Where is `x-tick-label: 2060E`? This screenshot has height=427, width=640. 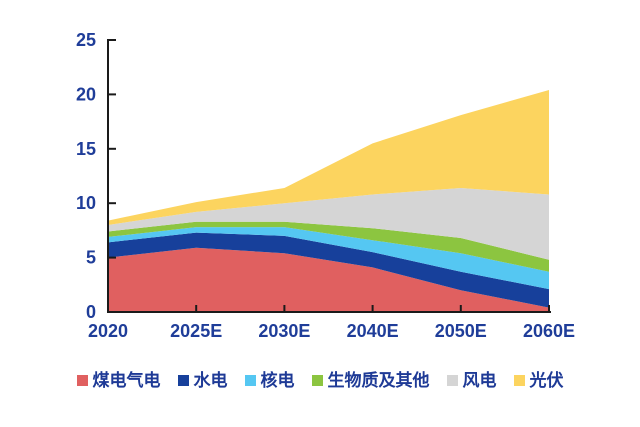
x-tick-label: 2060E is located at coordinates (549, 331).